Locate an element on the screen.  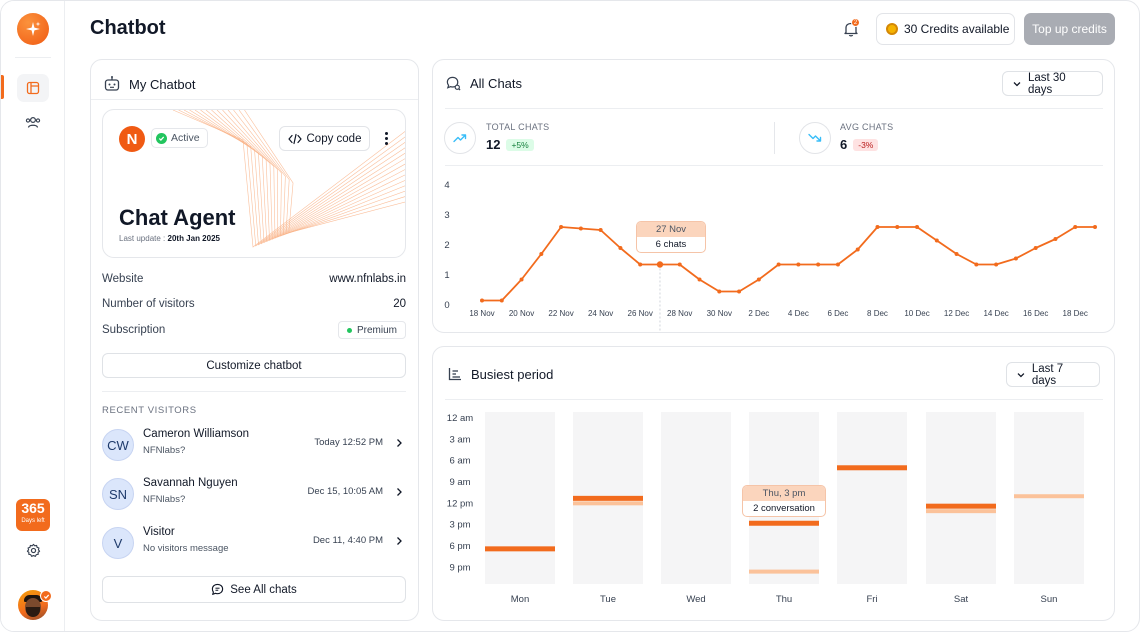
subscription-badge: Premium is located at coordinates (371, 330).